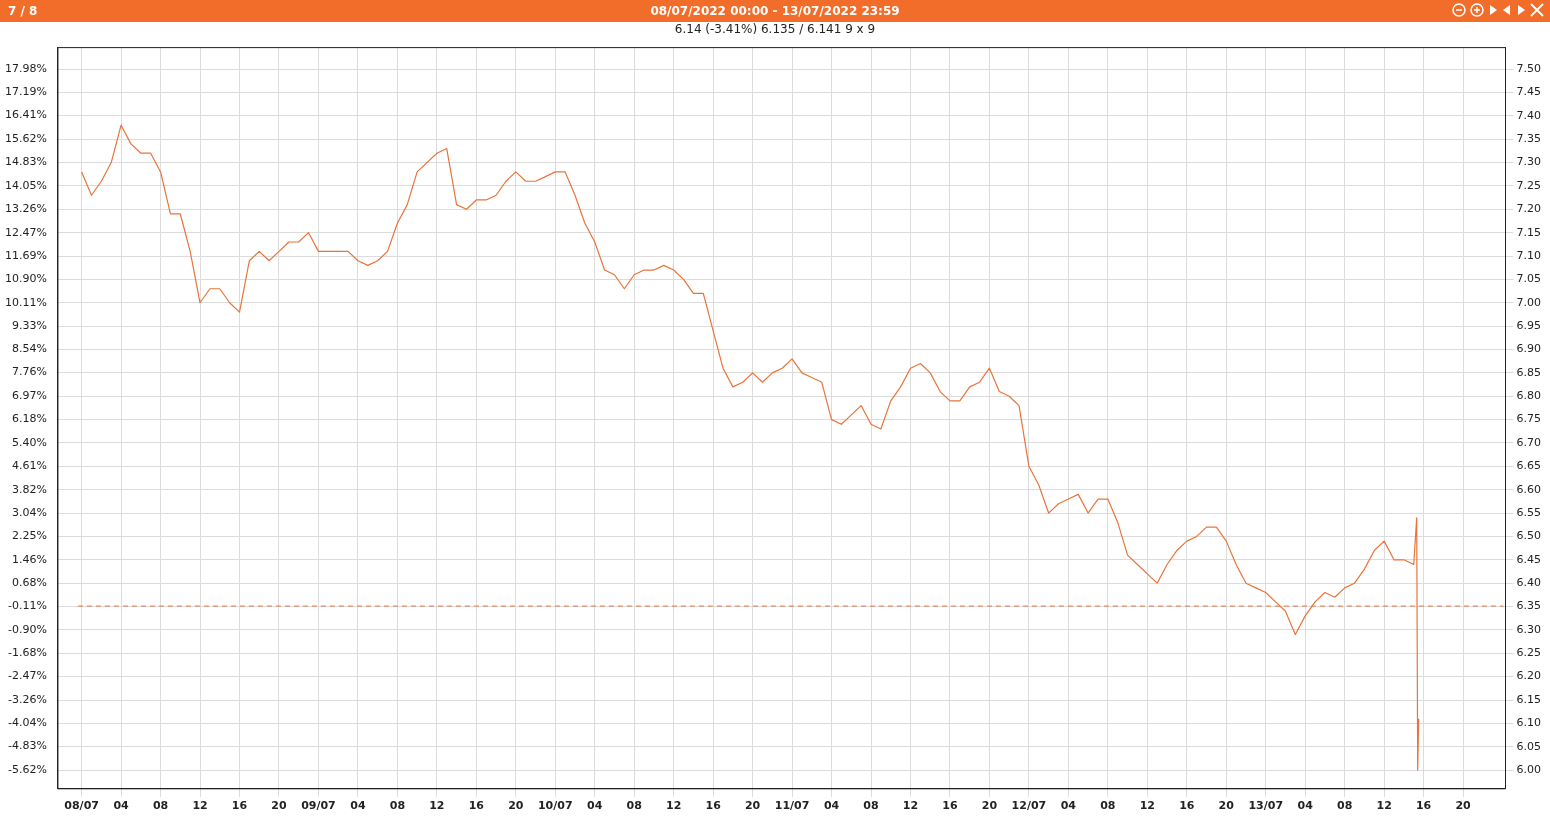 This screenshot has width=1550, height=822. I want to click on y-tick-label: 14.83%, so click(25, 162).